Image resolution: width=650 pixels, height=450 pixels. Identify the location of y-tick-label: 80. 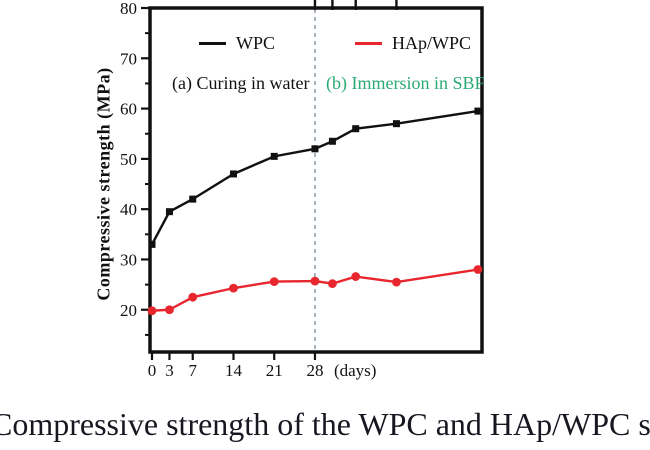
(128, 9).